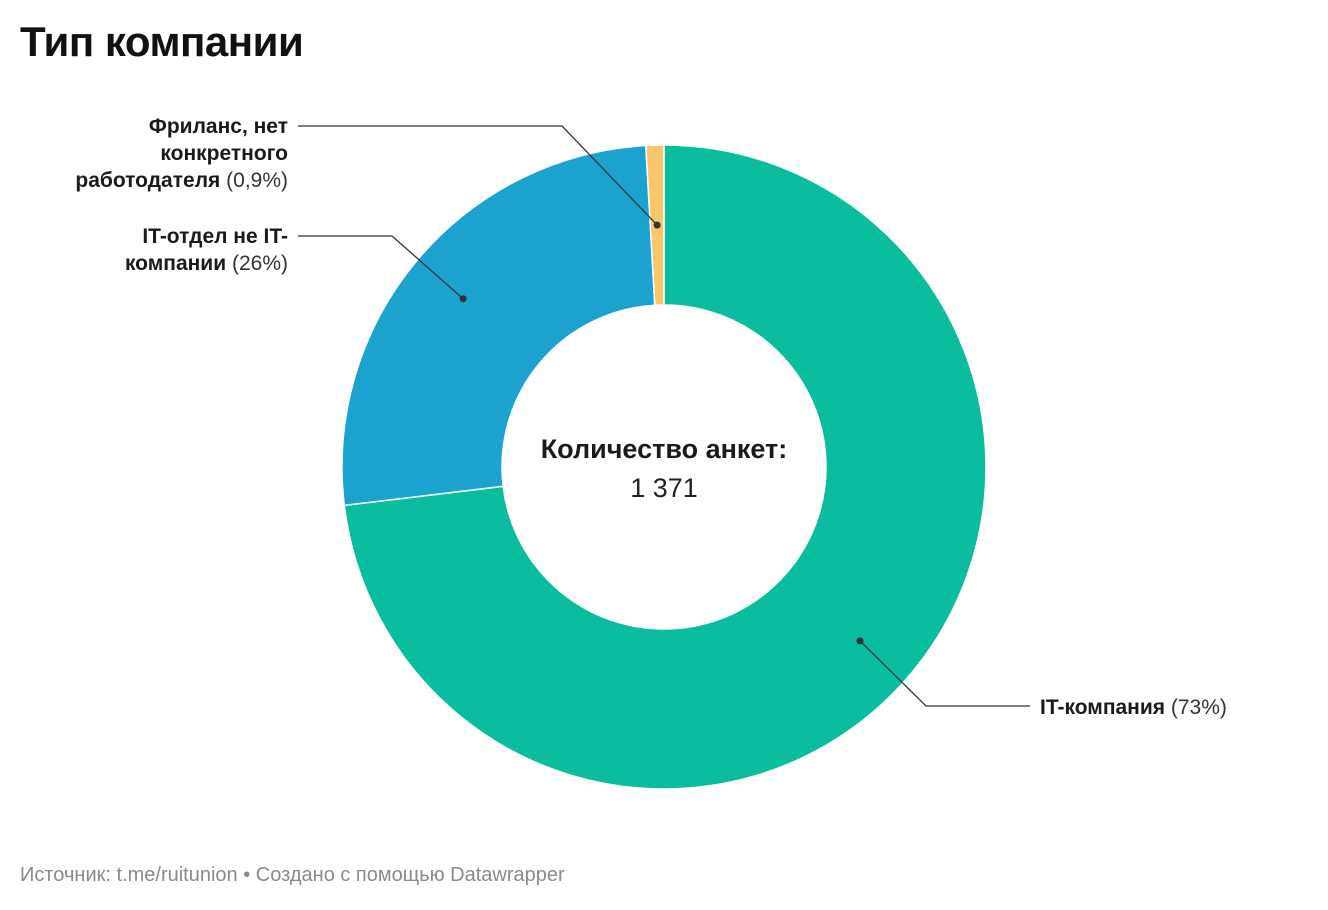  Describe the element at coordinates (259, 263) in the screenshot. I see `slice-percent-it-department: (26%)` at that location.